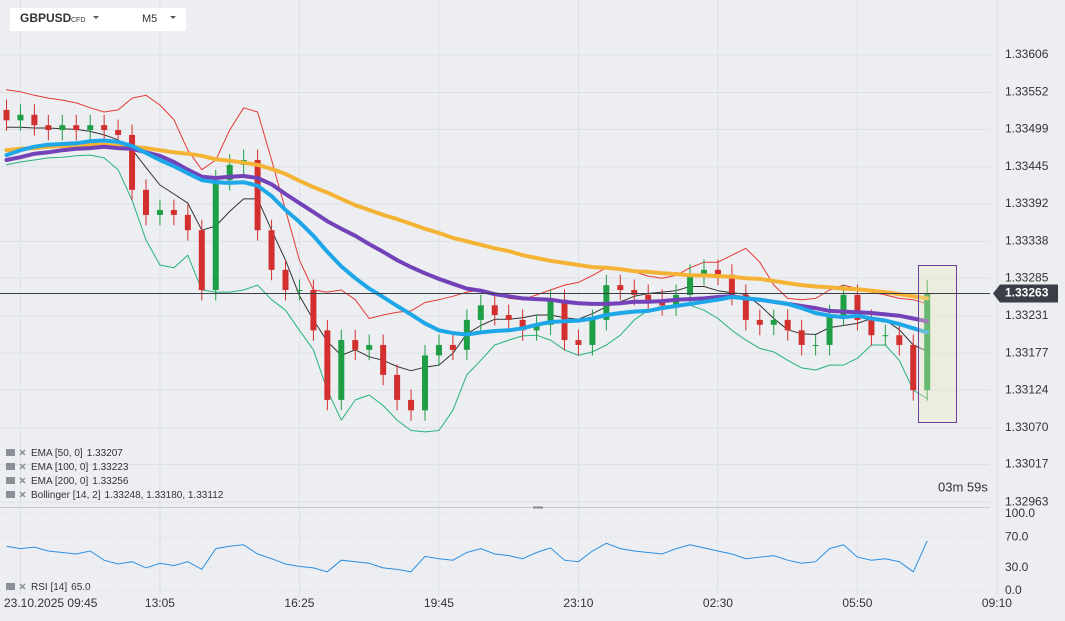  Describe the element at coordinates (66, 495) in the screenshot. I see `legend-label: Bollinger [14, 2]` at that location.